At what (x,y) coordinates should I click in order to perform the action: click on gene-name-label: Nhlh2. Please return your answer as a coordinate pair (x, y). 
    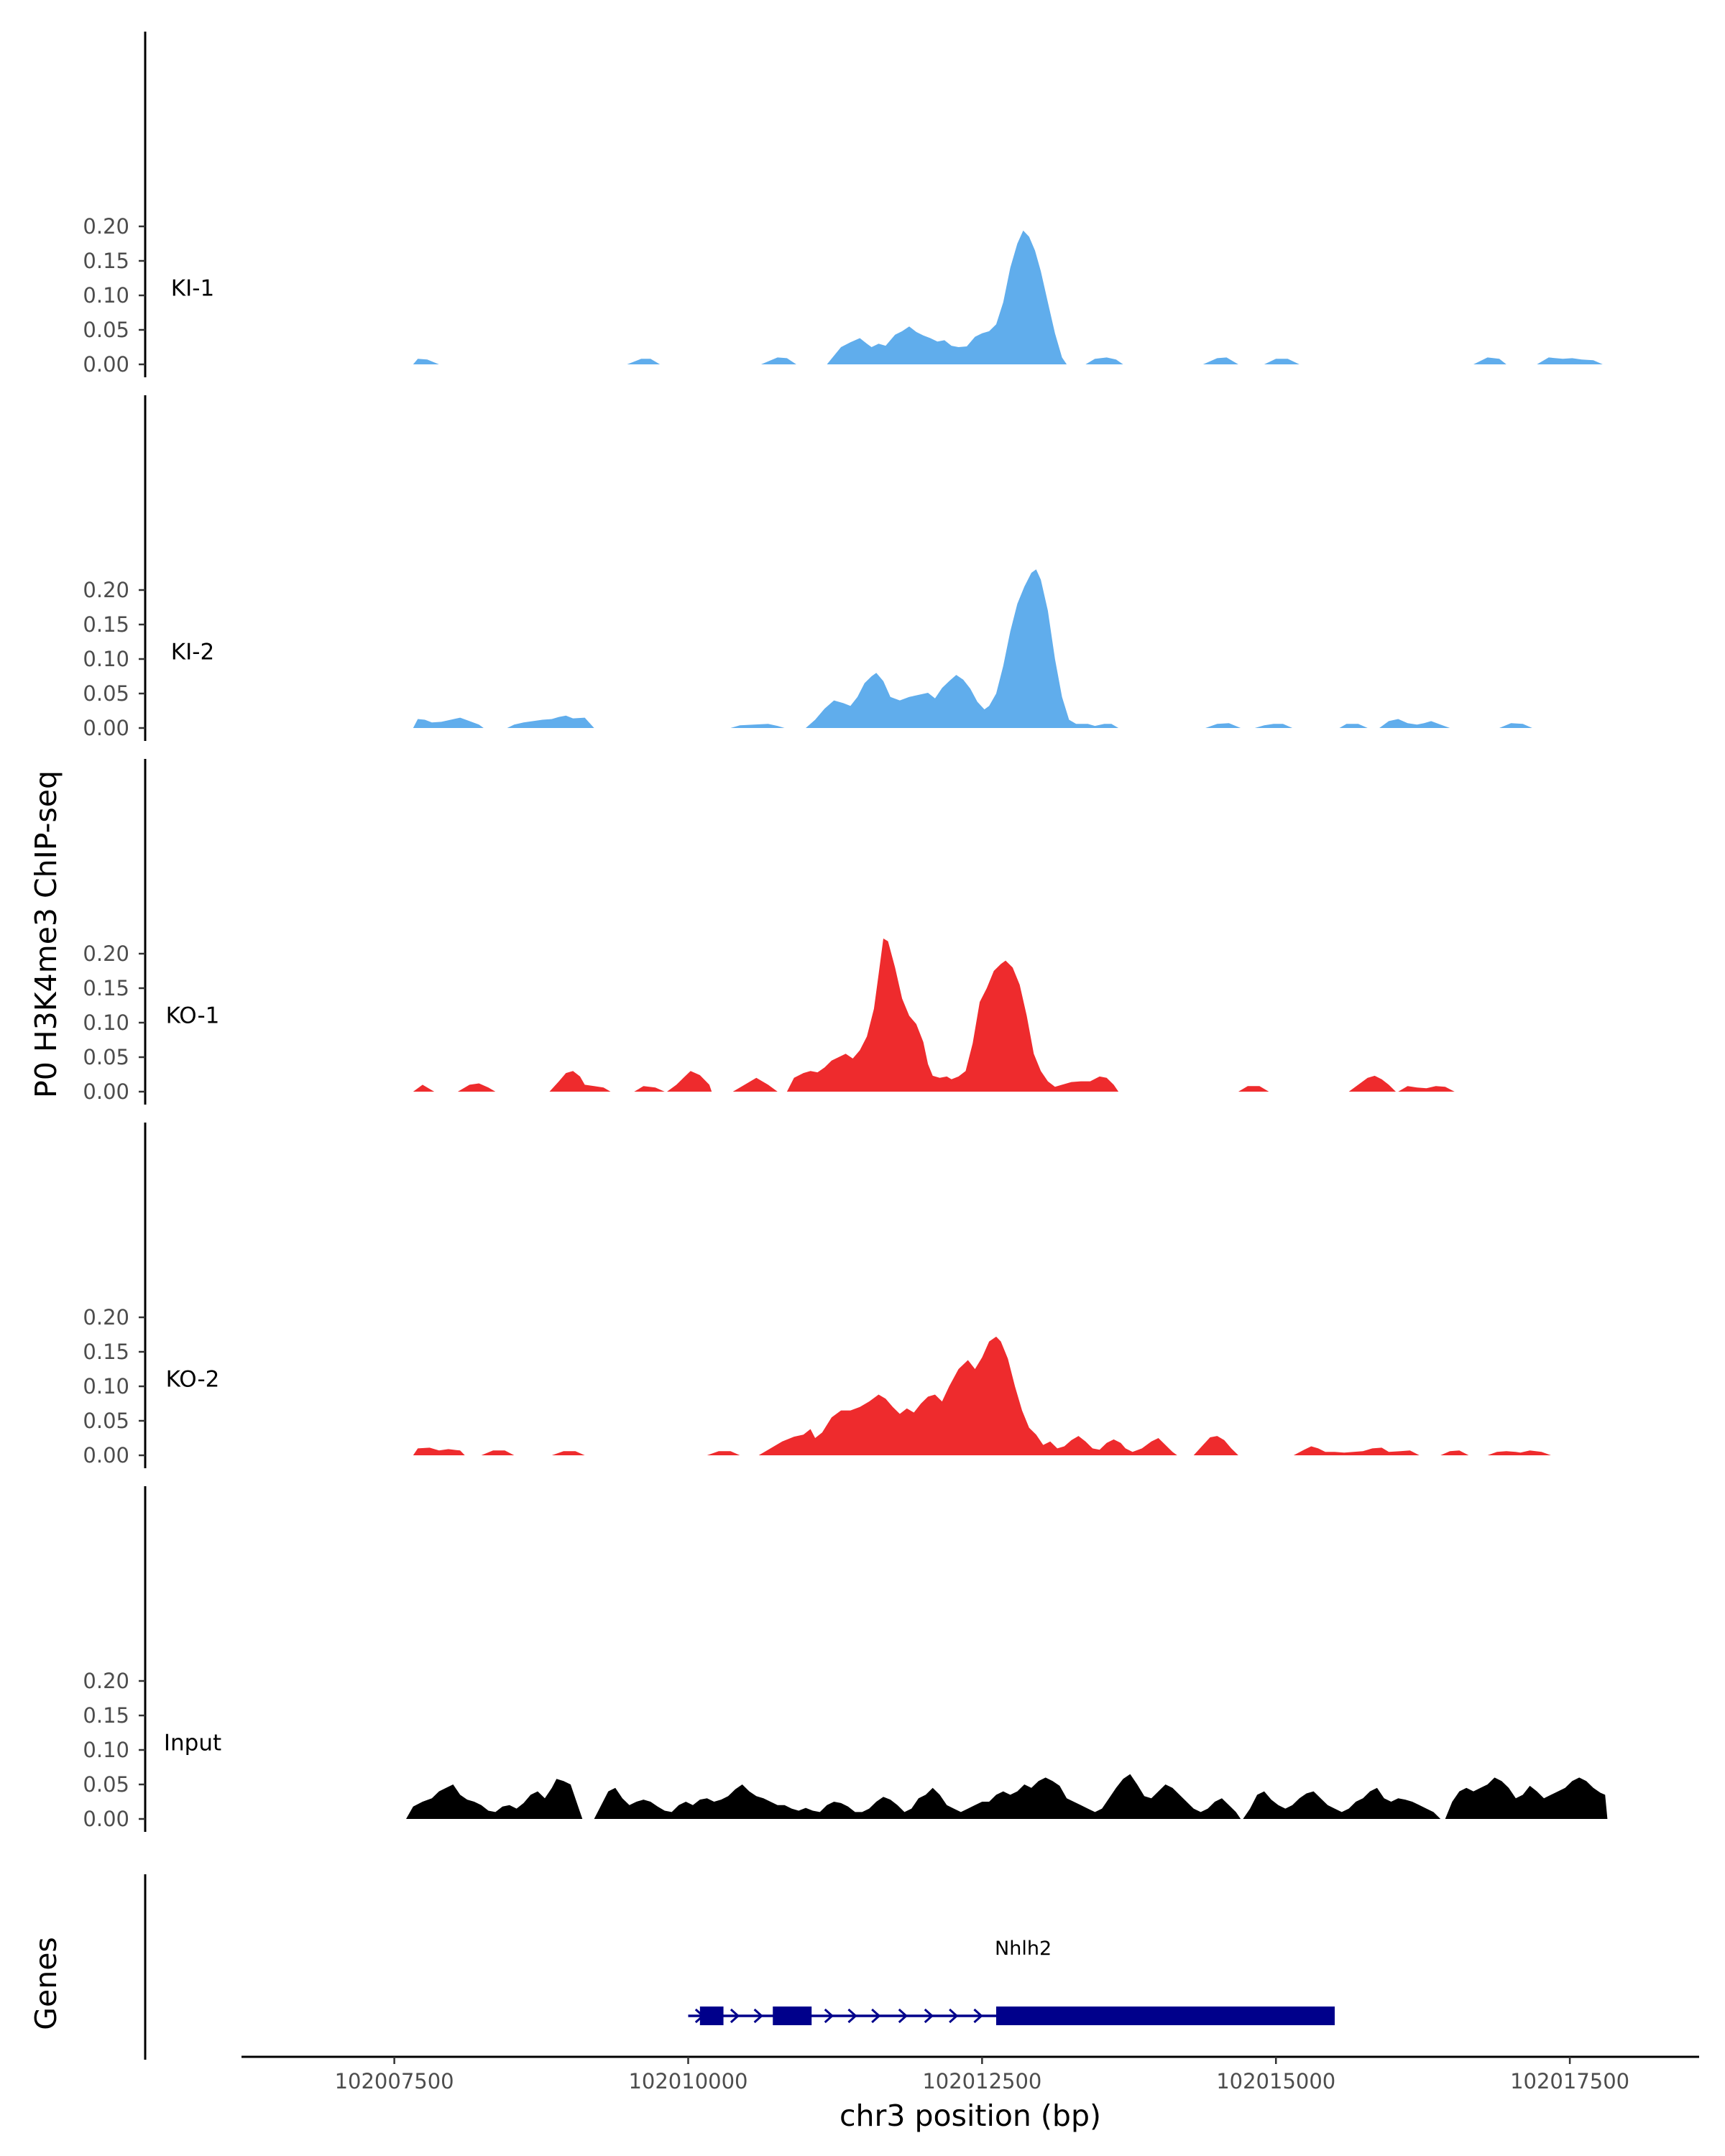
    Looking at the image, I should click on (1023, 1949).